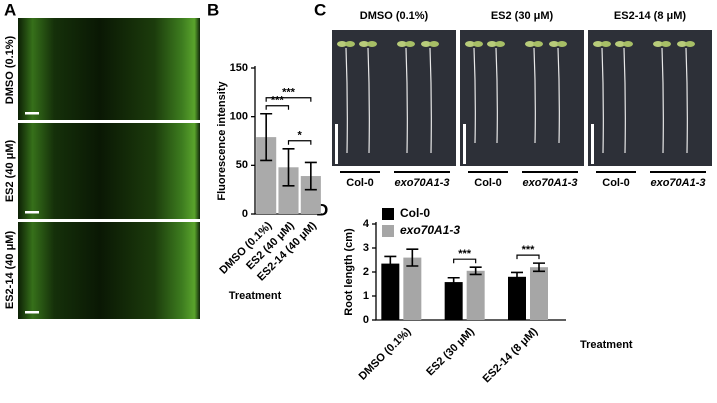  I want to click on y-tick-label: 150, so click(239, 68).